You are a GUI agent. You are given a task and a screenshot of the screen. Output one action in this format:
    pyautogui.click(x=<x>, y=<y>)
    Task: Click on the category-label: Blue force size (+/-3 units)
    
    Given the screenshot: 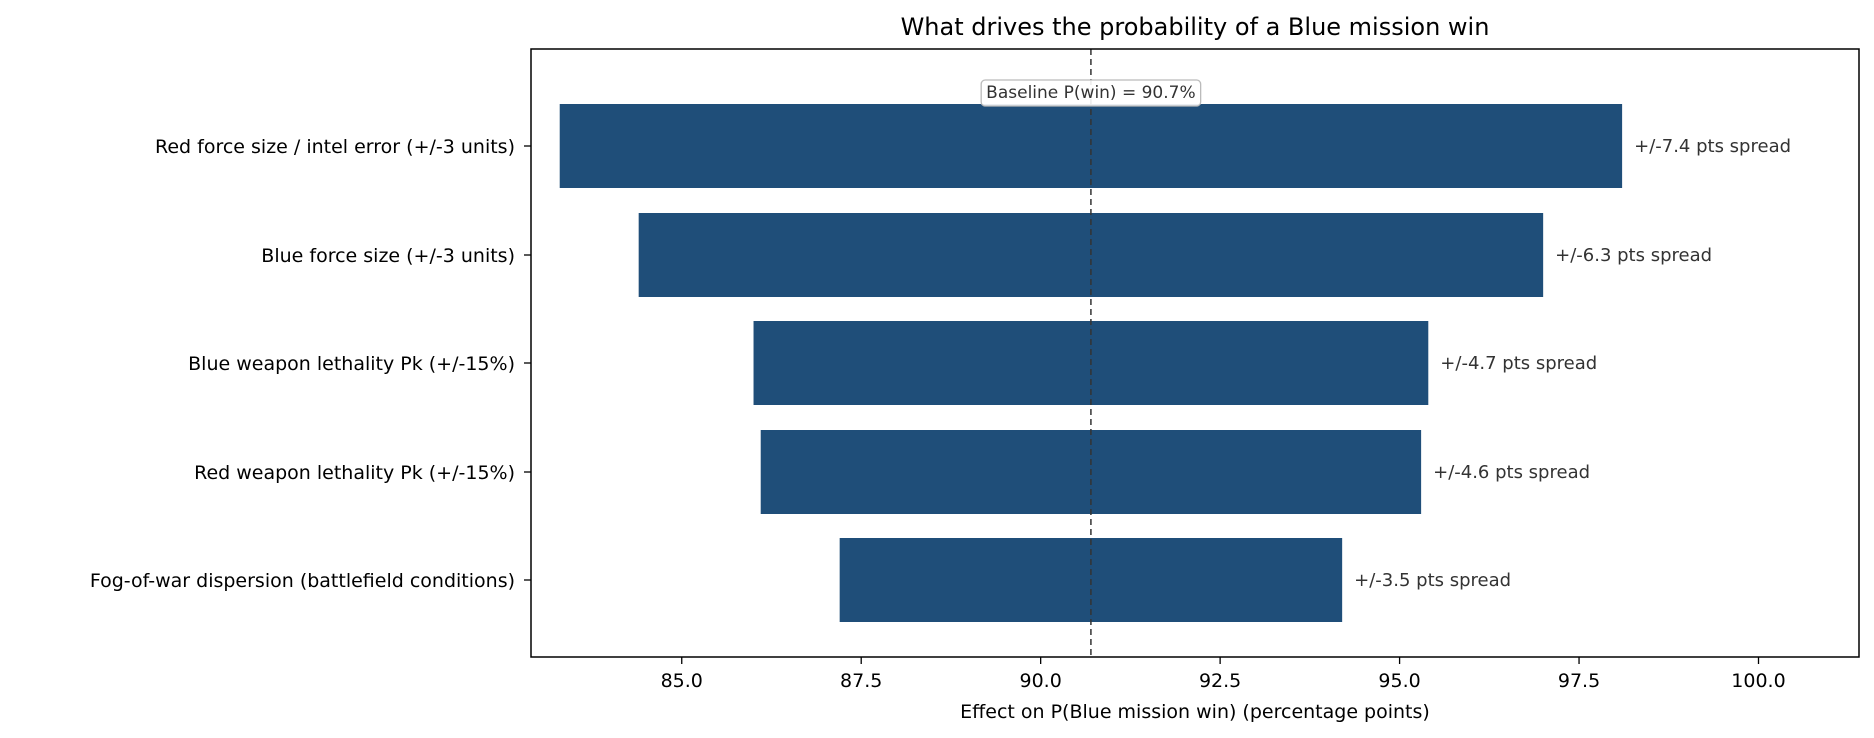 What is the action you would take?
    pyautogui.click(x=388, y=256)
    